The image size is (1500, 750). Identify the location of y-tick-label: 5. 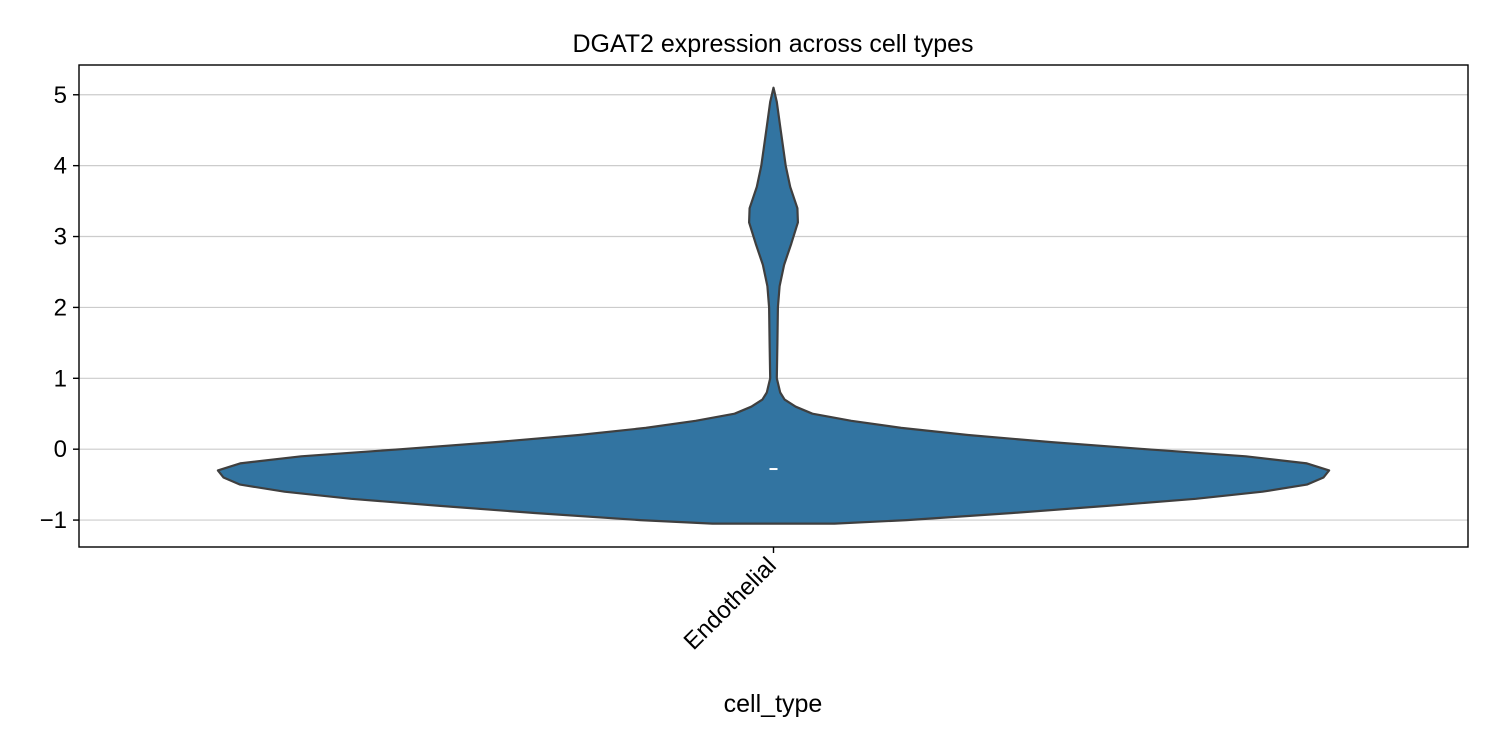
(60, 95).